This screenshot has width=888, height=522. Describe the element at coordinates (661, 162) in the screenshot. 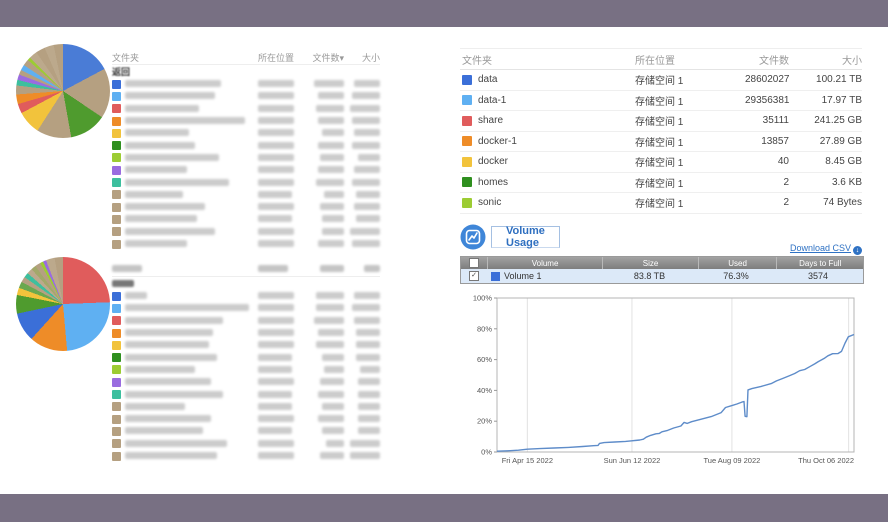

I see `folder-row: docker 存储空间 1 40 8.45 GB` at that location.